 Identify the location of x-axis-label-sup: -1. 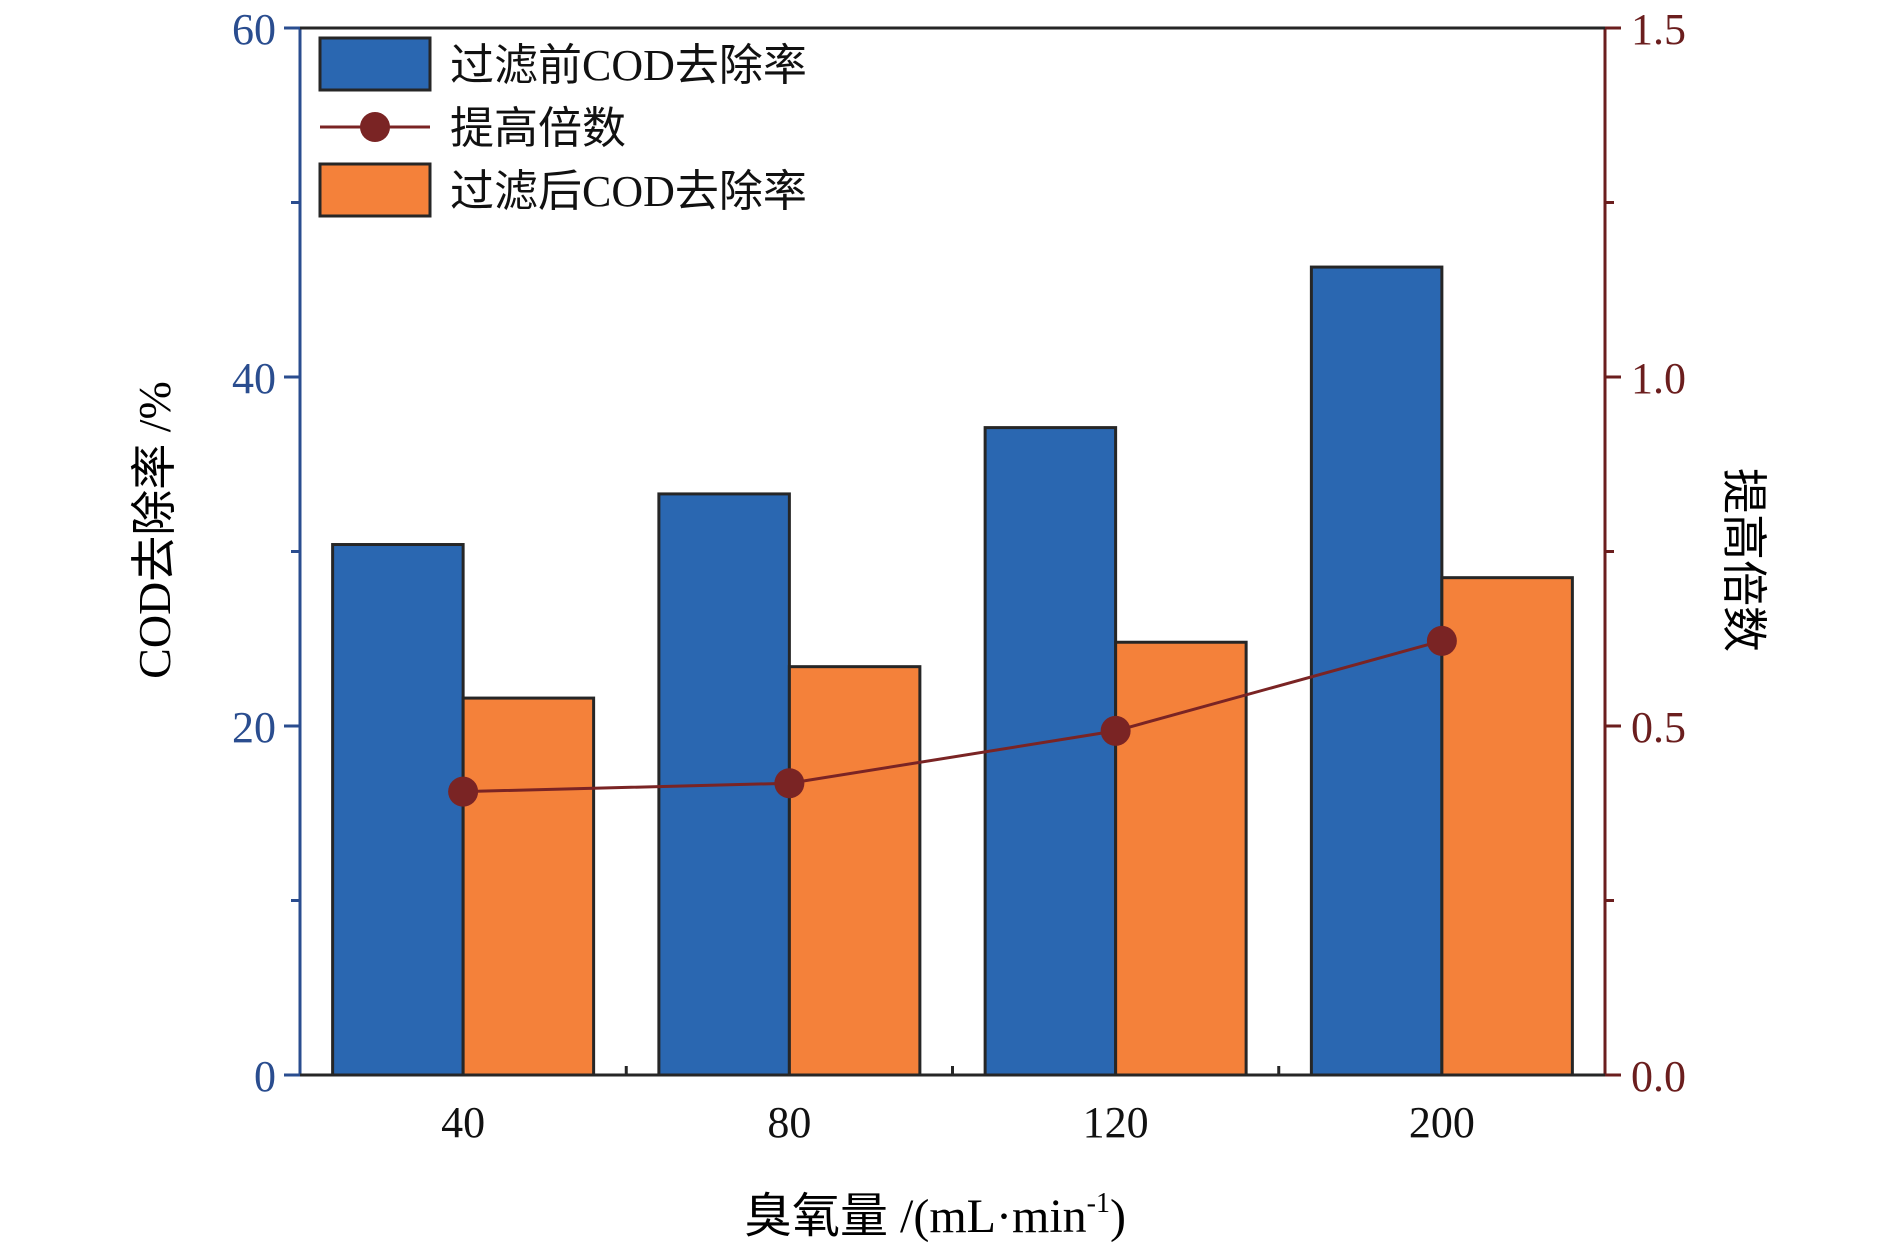
(1098, 1203).